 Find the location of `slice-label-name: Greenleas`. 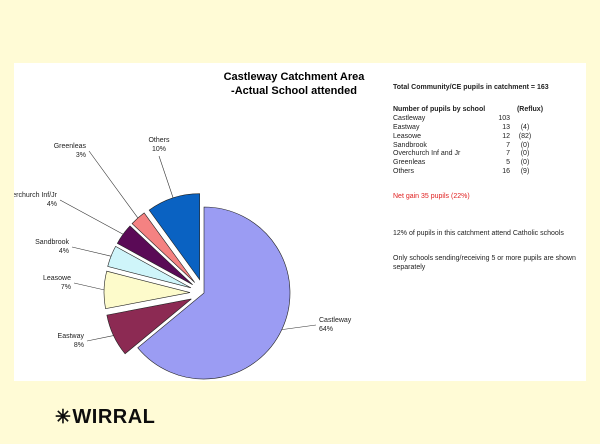

slice-label-name: Greenleas is located at coordinates (70, 146).